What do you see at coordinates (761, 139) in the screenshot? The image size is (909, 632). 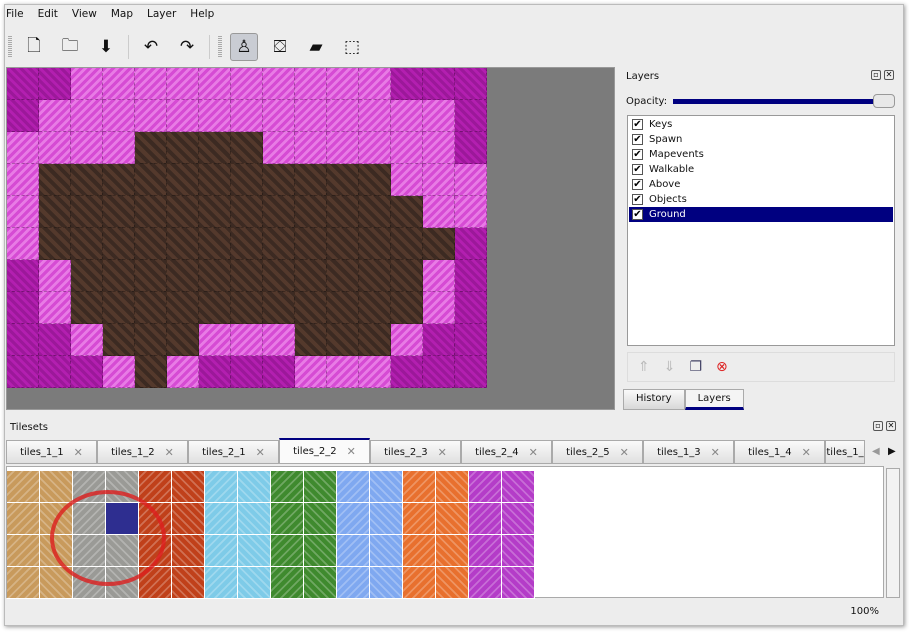 I see `layer-item: ✔ Spawn` at bounding box center [761, 139].